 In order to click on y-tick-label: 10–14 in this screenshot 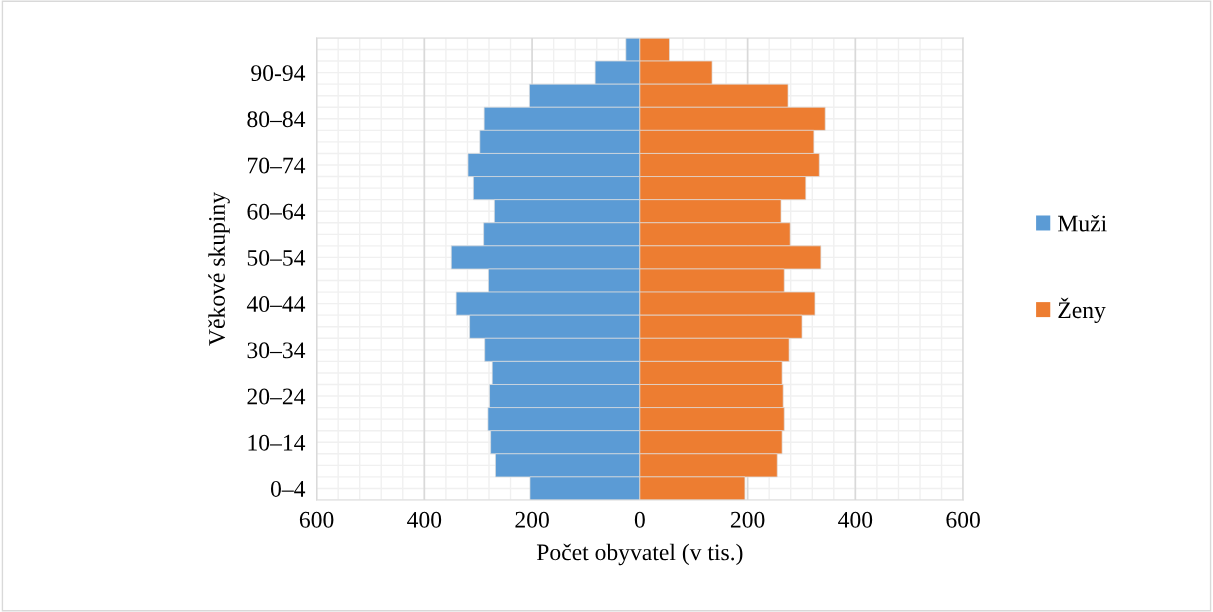, I will do `click(277, 442)`.